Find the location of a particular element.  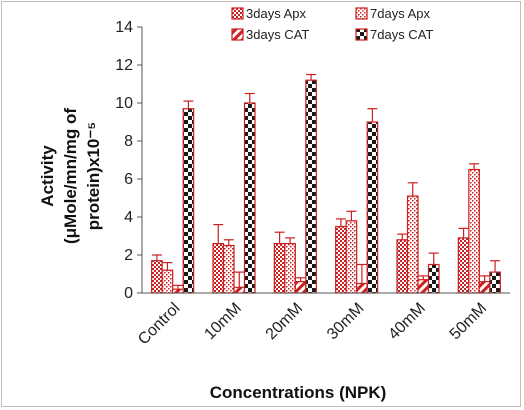

bar-3days-apx-40mm is located at coordinates (402, 266).